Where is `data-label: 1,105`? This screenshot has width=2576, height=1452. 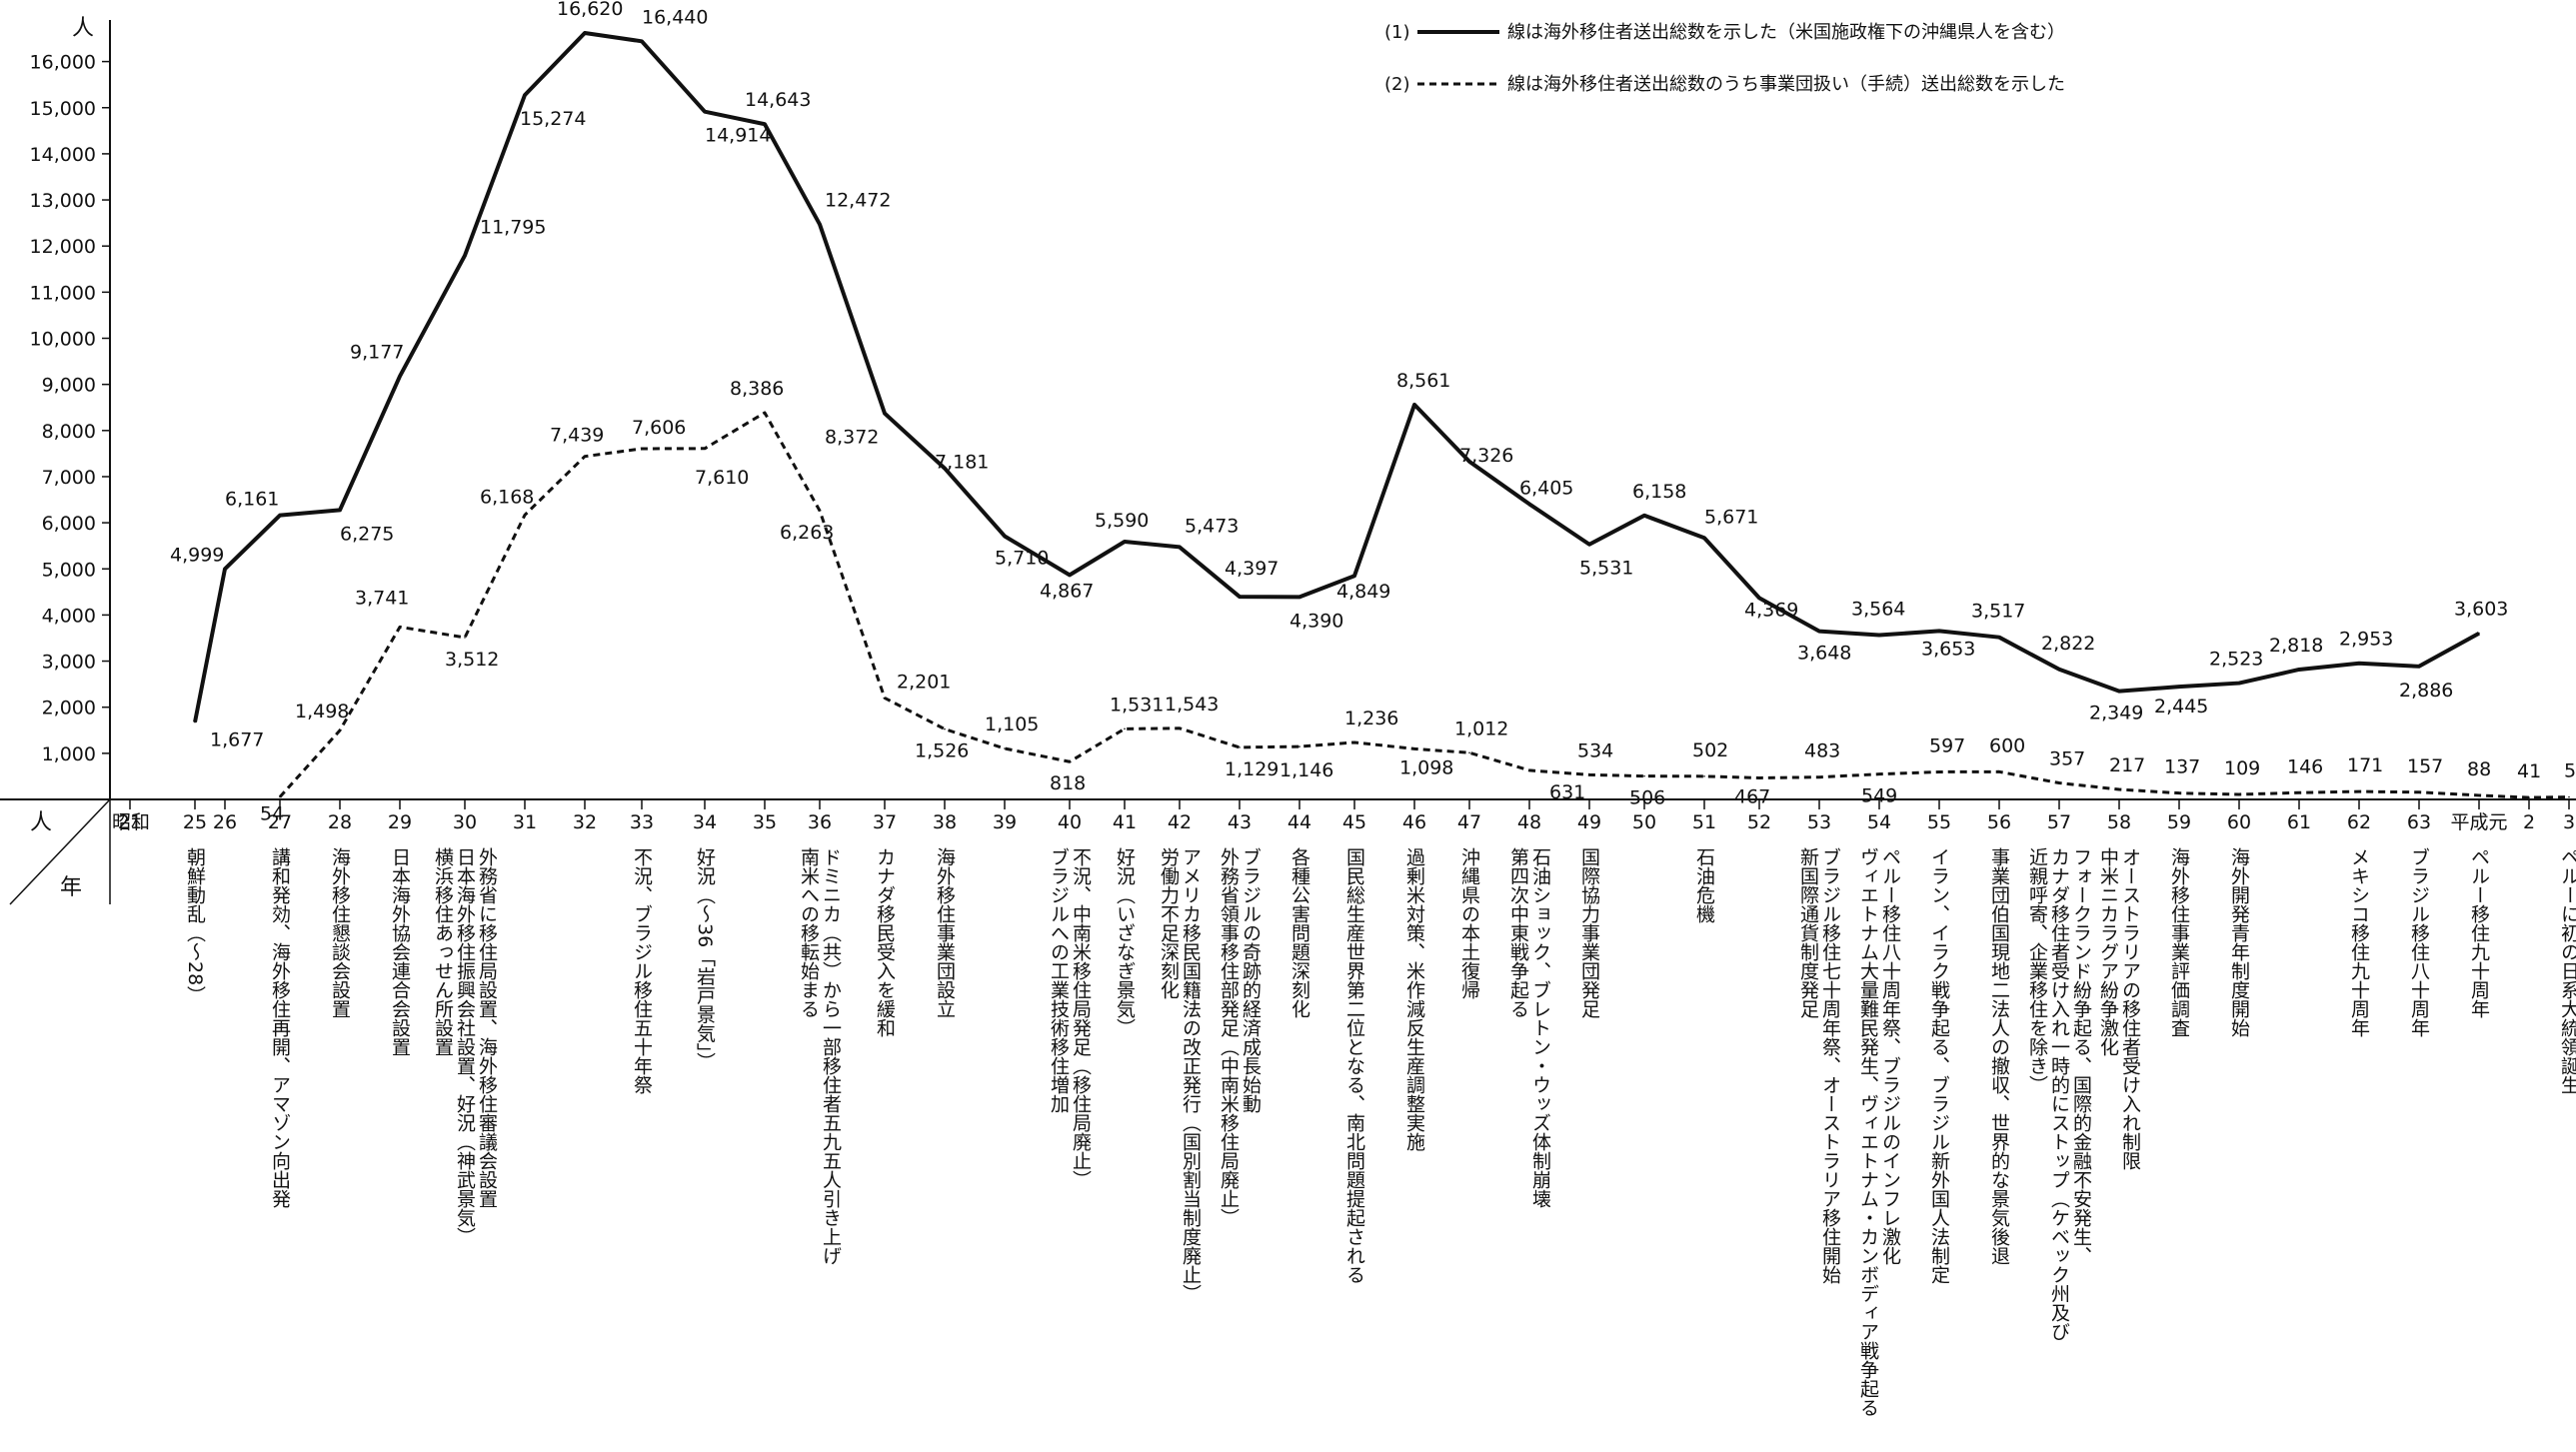 data-label: 1,105 is located at coordinates (1012, 724).